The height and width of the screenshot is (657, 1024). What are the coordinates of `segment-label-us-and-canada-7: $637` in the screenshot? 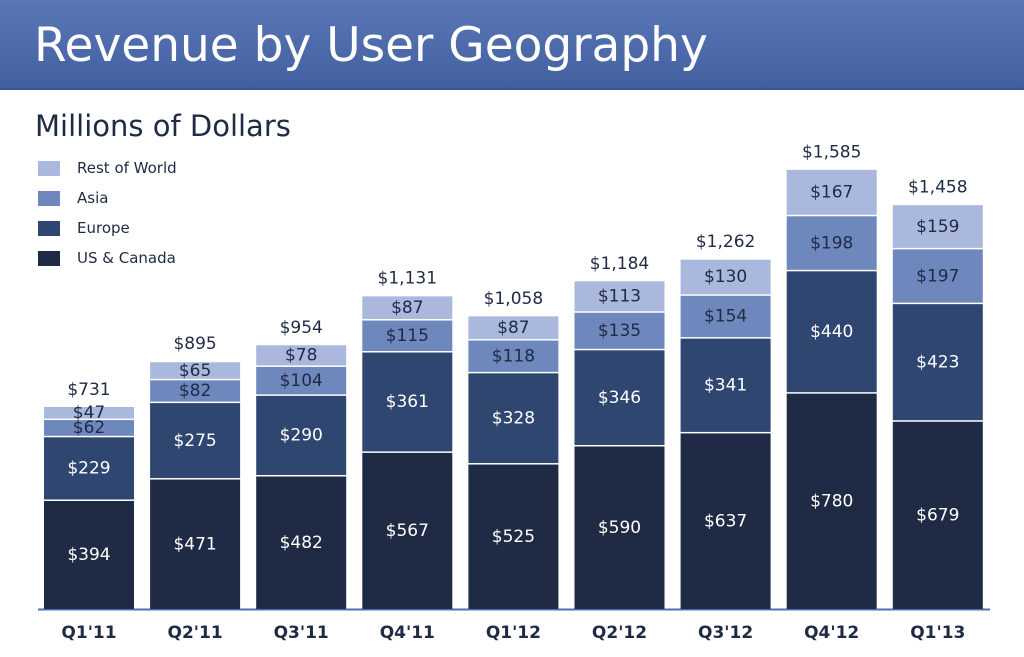 It's located at (725, 521).